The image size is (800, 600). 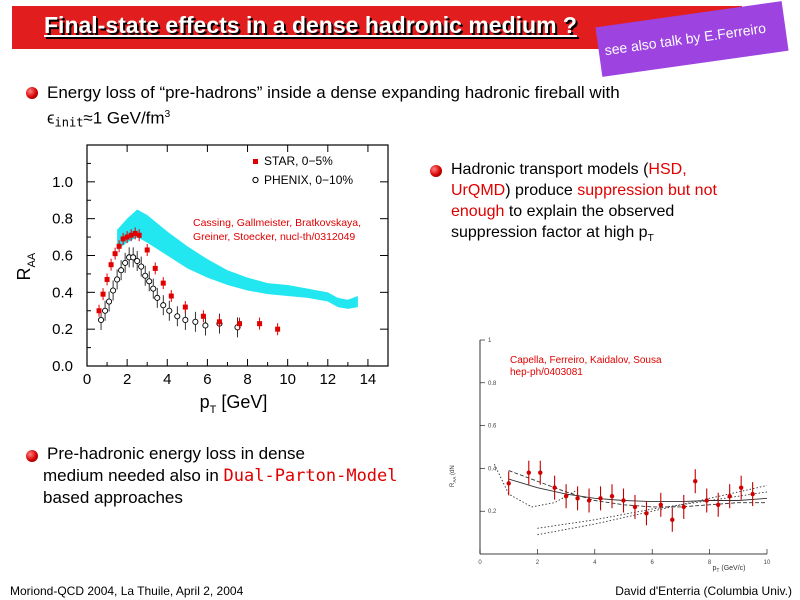 I want to click on legend-phenix-marker, so click(x=255, y=180).